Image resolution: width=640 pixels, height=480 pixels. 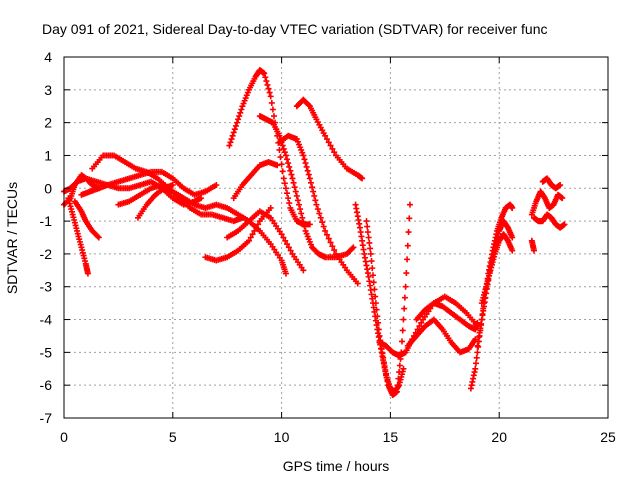 I want to click on y-tick-label: 3, so click(x=48, y=90).